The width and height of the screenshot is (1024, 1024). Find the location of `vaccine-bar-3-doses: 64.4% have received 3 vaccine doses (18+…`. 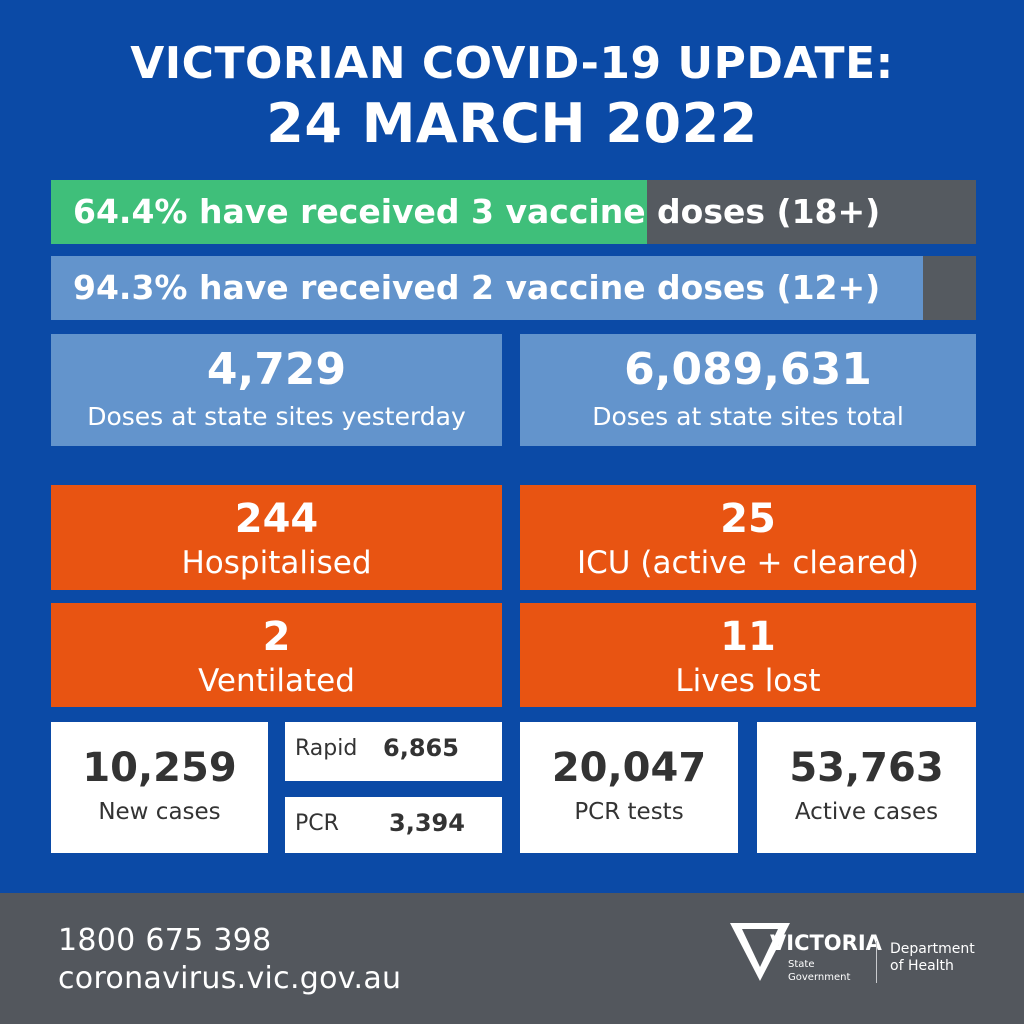

vaccine-bar-3-doses: 64.4% have received 3 vaccine doses (18+… is located at coordinates (513, 212).